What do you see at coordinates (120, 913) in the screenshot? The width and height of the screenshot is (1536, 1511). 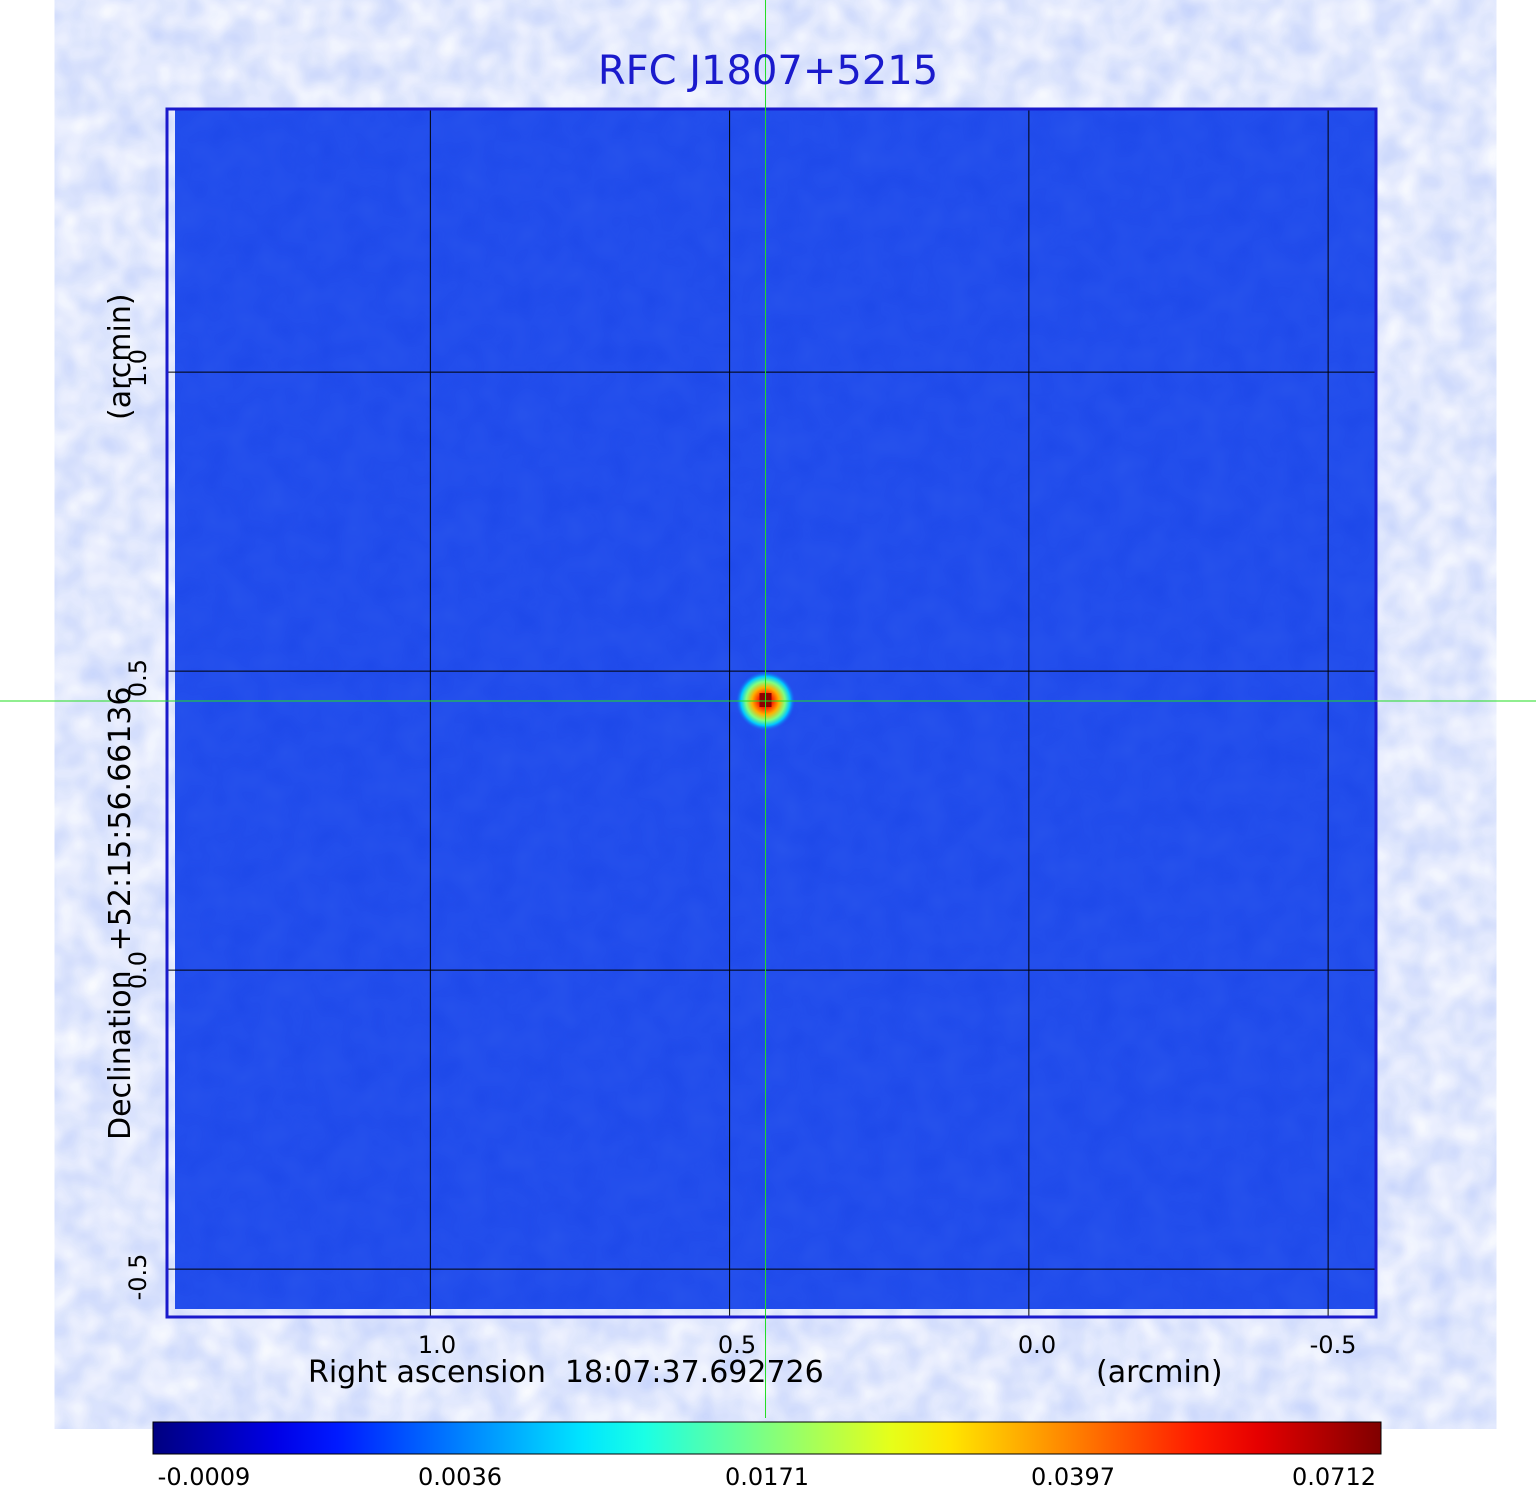 I see `y-axis-label: Declination +52:15:56.66136` at bounding box center [120, 913].